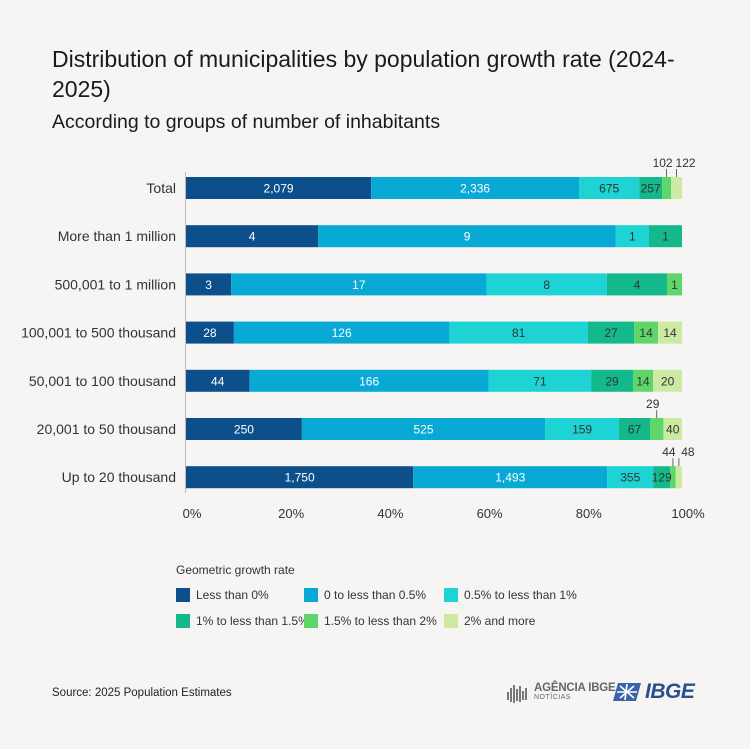 The width and height of the screenshot is (750, 749). I want to click on legend-item: 1% to less than 1.5%, so click(242, 621).